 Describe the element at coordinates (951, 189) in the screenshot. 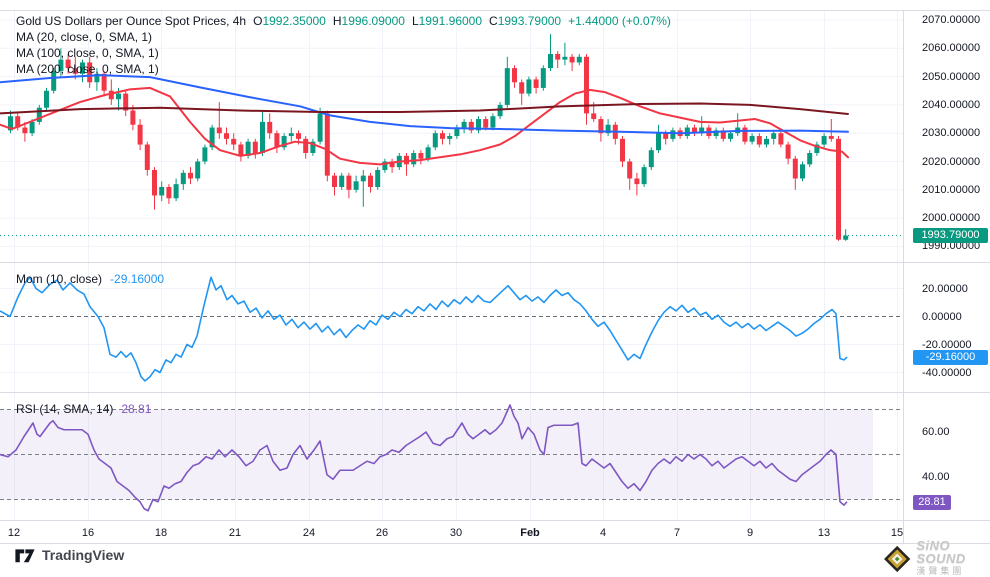

I see `price-tick-label: 2010.00000` at that location.